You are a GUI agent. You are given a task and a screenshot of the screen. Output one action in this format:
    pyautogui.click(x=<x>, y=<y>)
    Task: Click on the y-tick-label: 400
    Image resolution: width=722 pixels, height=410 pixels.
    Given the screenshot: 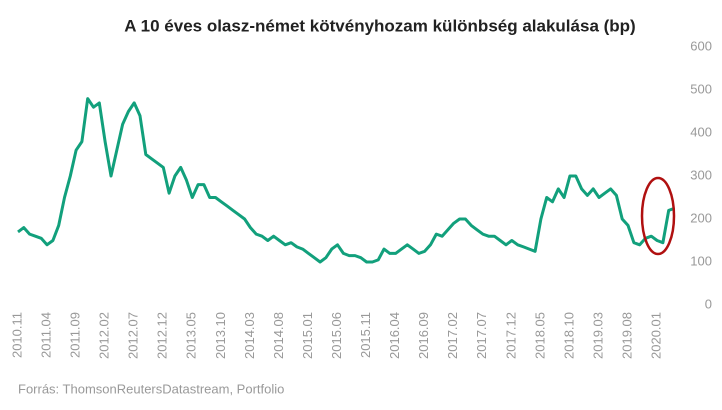 What is the action you would take?
    pyautogui.click(x=701, y=131)
    